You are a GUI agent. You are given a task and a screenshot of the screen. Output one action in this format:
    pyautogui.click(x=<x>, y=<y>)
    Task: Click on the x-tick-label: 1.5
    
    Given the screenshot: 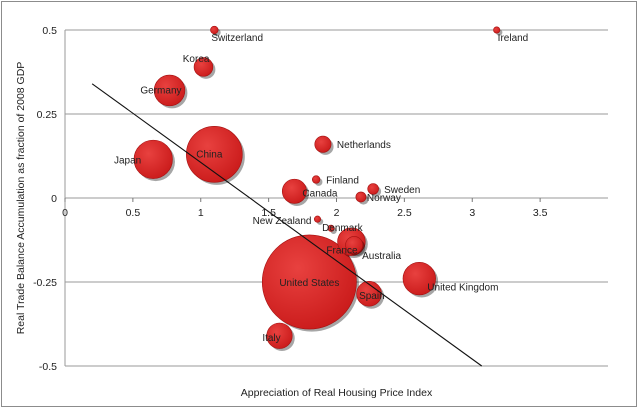 What is the action you would take?
    pyautogui.click(x=268, y=213)
    